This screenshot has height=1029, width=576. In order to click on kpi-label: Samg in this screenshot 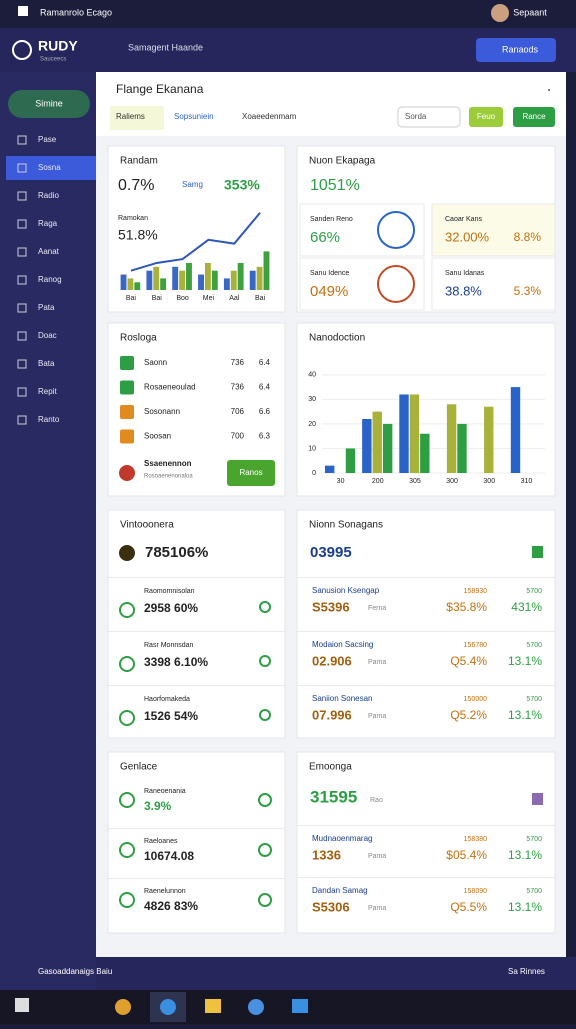, I will do `click(192, 184)`.